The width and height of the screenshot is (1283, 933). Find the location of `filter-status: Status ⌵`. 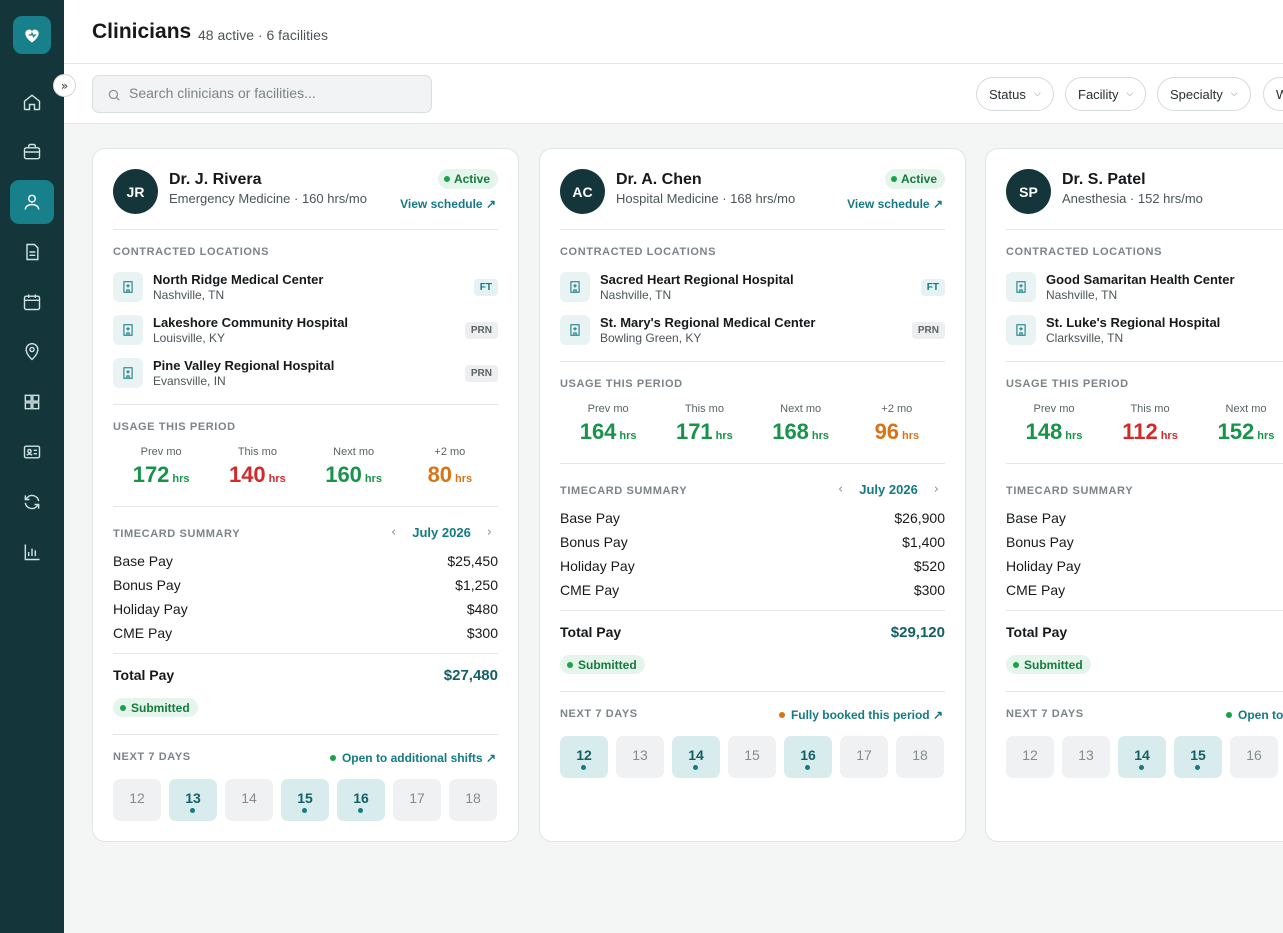

filter-status: Status ⌵ is located at coordinates (1015, 94).